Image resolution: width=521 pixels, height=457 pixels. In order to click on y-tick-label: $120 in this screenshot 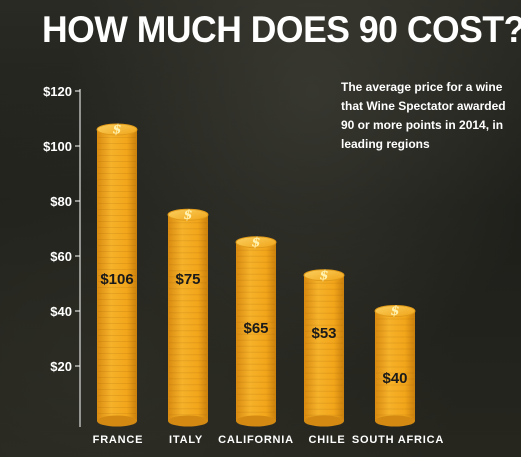, I will do `click(57, 91)`.